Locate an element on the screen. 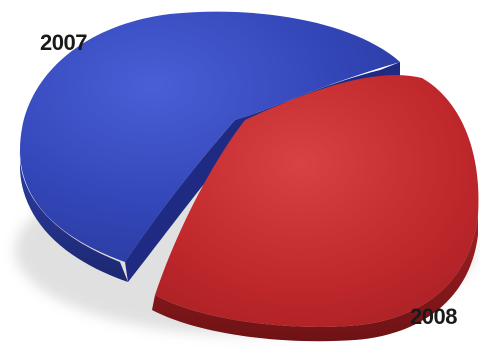 The image size is (480, 360). slice-label-2007: 2007 is located at coordinates (63, 42).